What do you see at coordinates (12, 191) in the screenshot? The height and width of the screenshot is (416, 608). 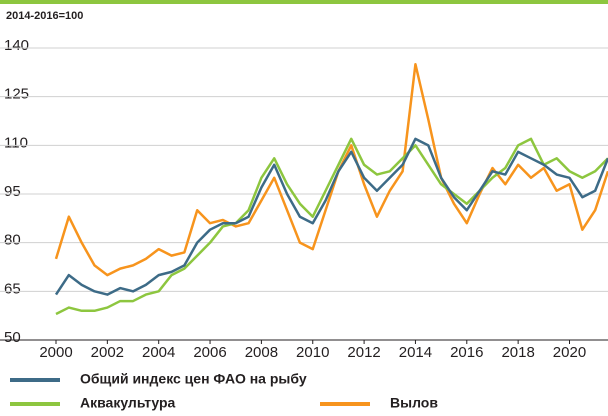 I see `y-tick-label: 95` at bounding box center [12, 191].